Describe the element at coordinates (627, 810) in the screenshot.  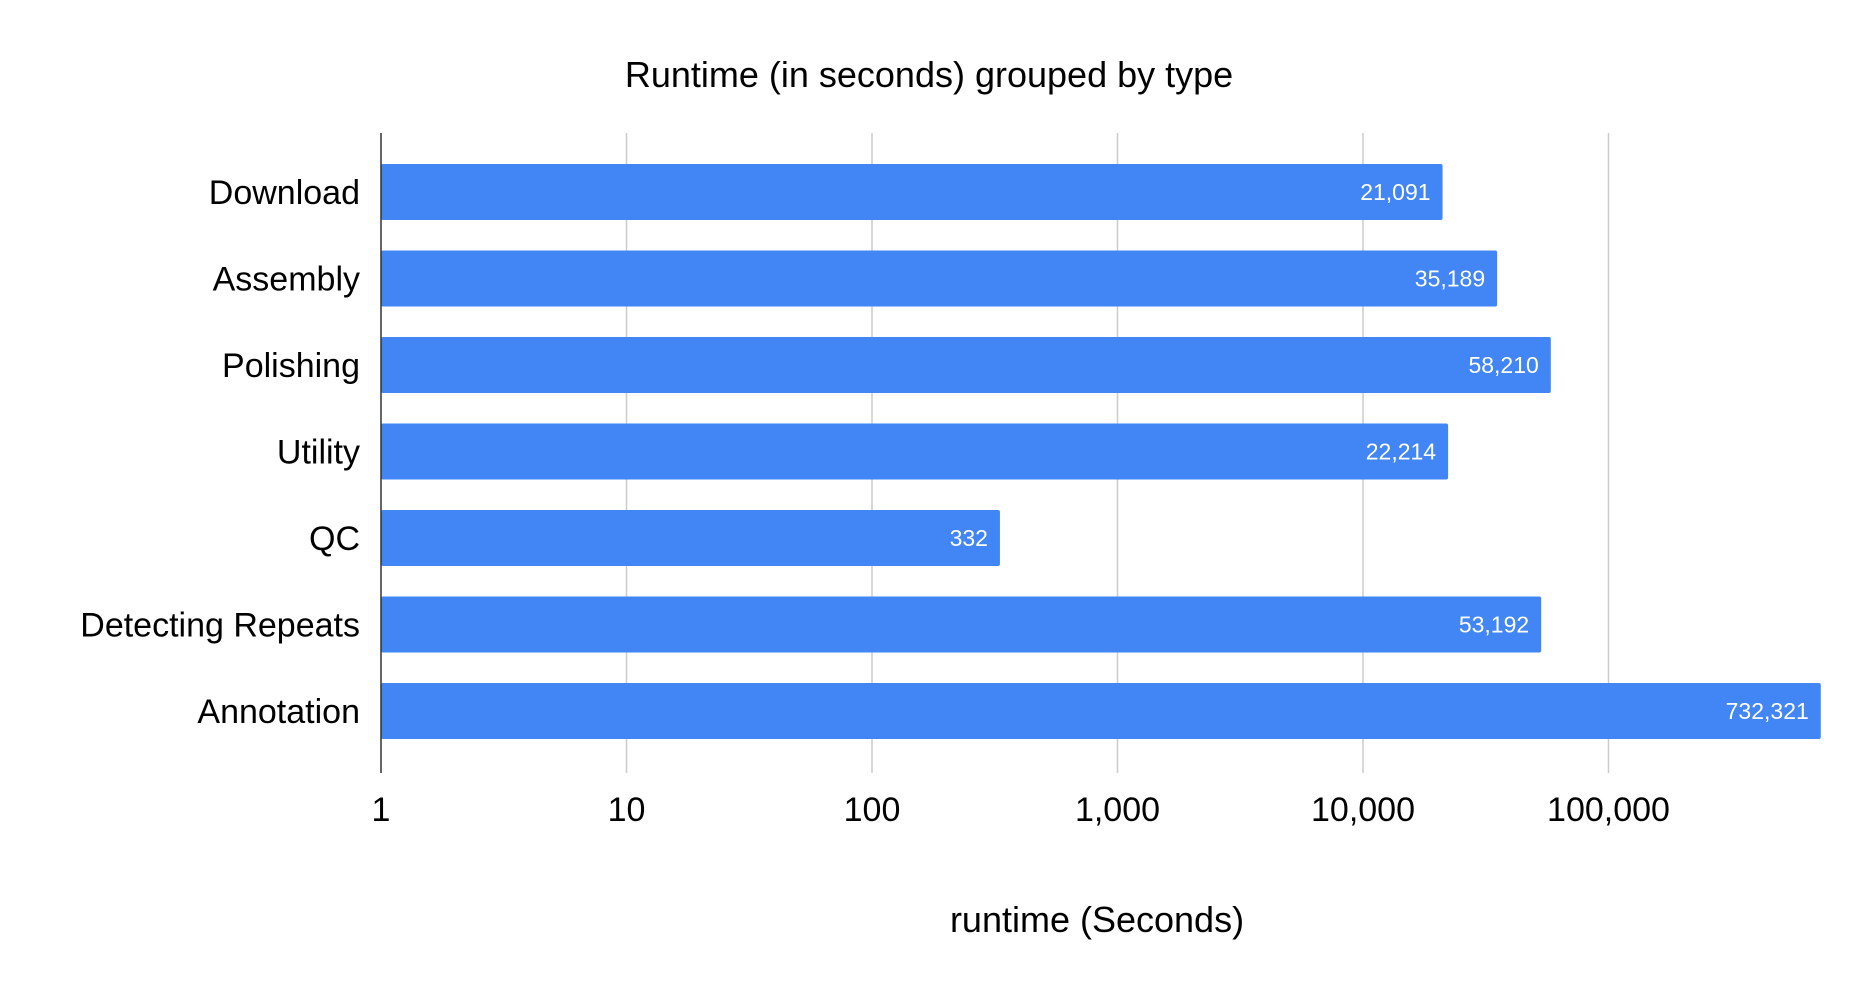
I see `x-tick-label-10: 10` at that location.